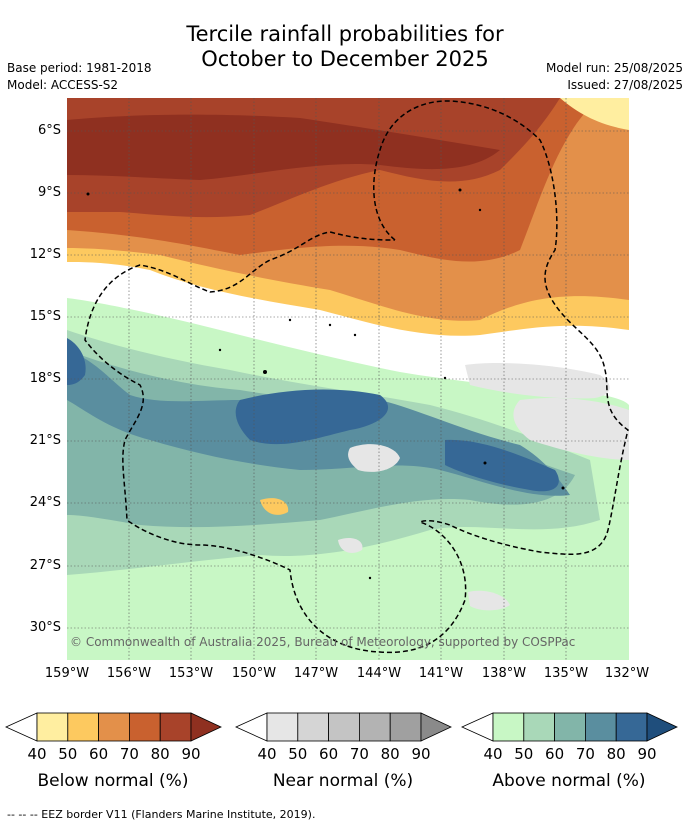 The width and height of the screenshot is (690, 827). Describe the element at coordinates (614, 77) in the screenshot. I see `model-run-info: Model run: 25/08/2025 Issued: 27/08/2025` at that location.